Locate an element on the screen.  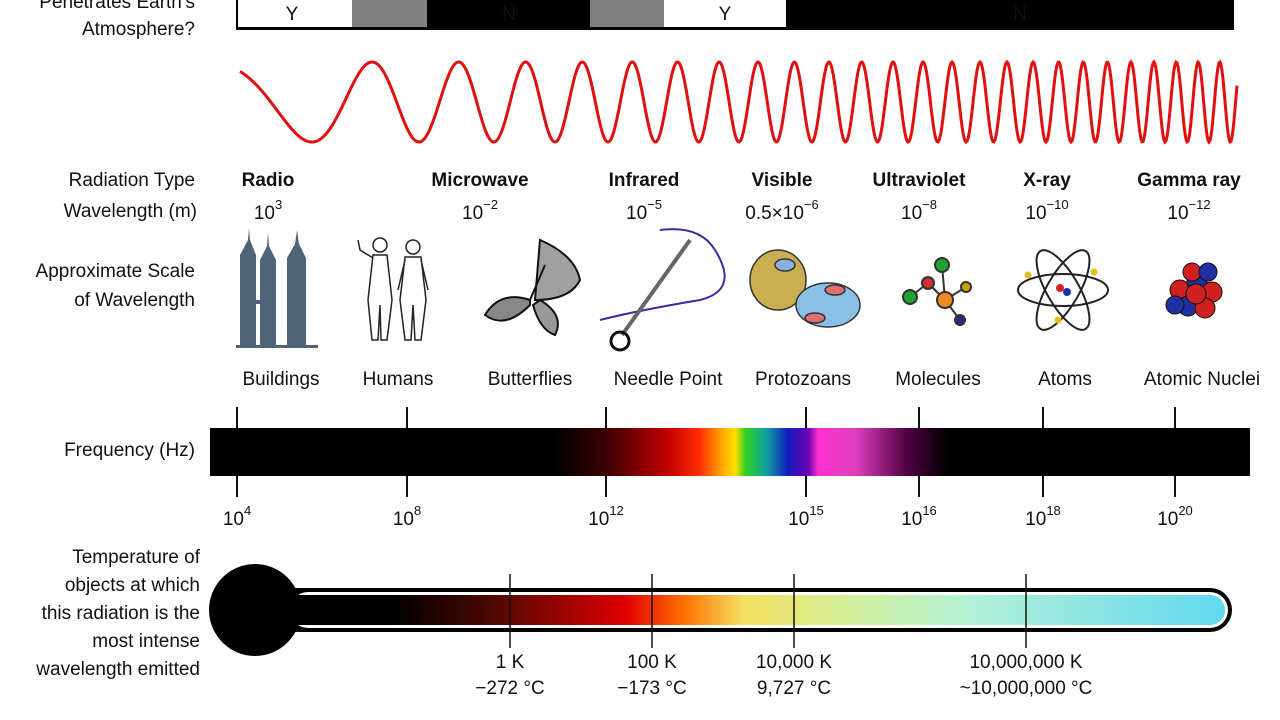
radiation-type: Microwave is located at coordinates (479, 180).